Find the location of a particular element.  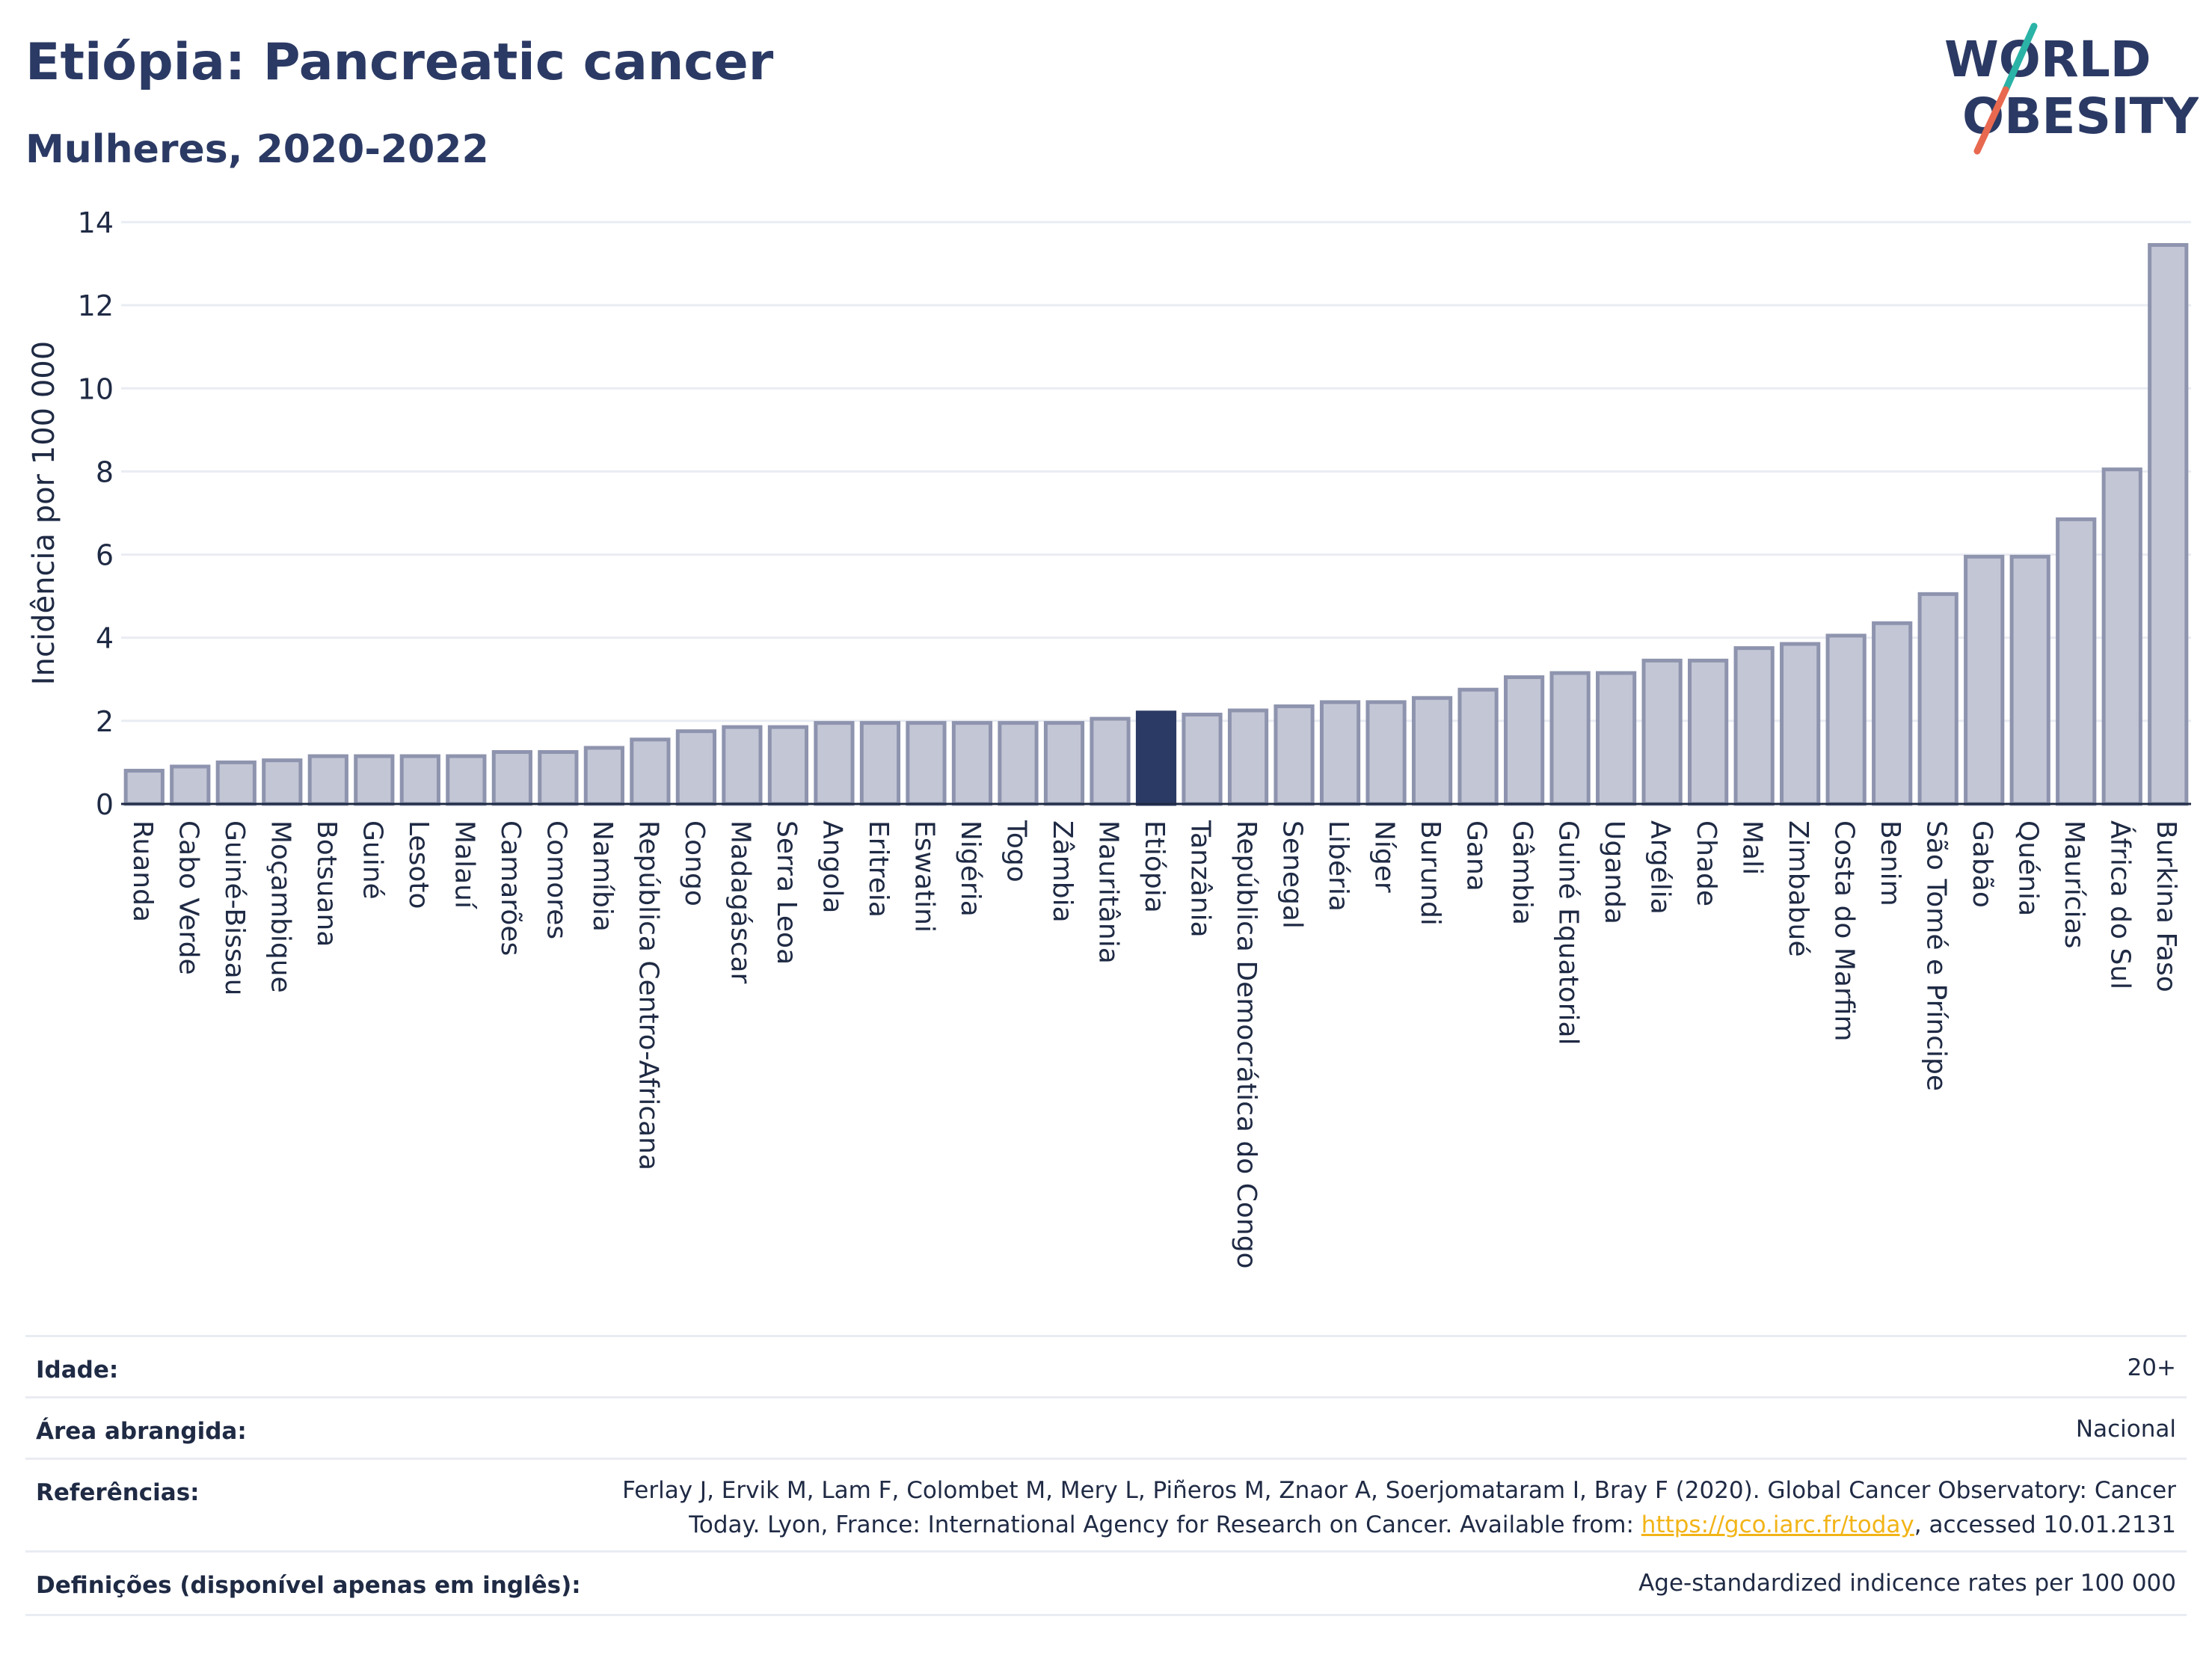

x-tick-label: Nigéria is located at coordinates (970, 868).